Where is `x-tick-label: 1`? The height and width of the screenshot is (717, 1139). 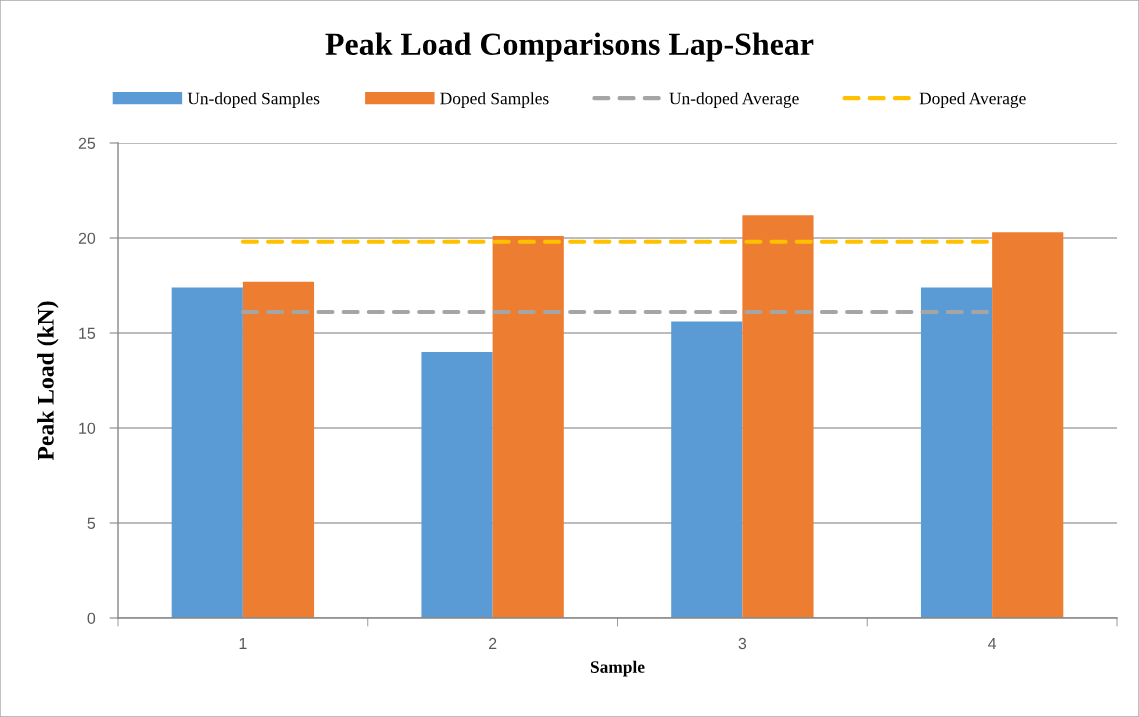
x-tick-label: 1 is located at coordinates (243, 644).